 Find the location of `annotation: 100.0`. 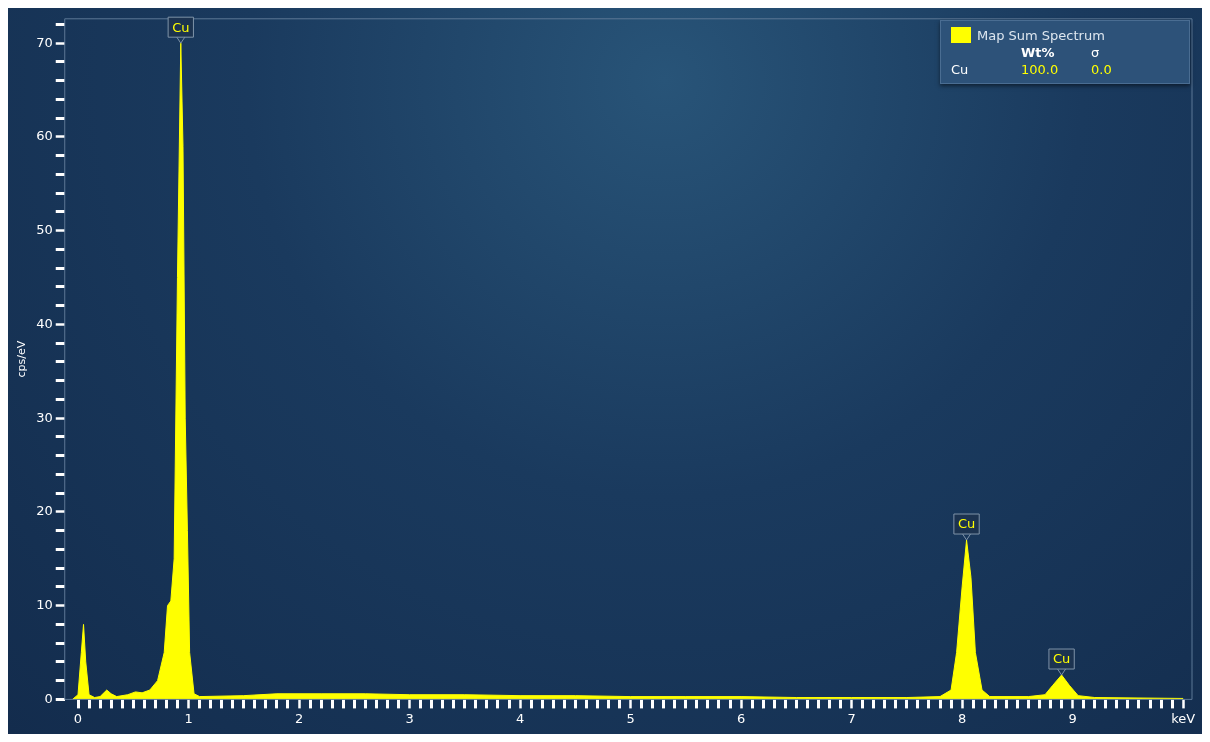

annotation: 100.0 is located at coordinates (1040, 69).